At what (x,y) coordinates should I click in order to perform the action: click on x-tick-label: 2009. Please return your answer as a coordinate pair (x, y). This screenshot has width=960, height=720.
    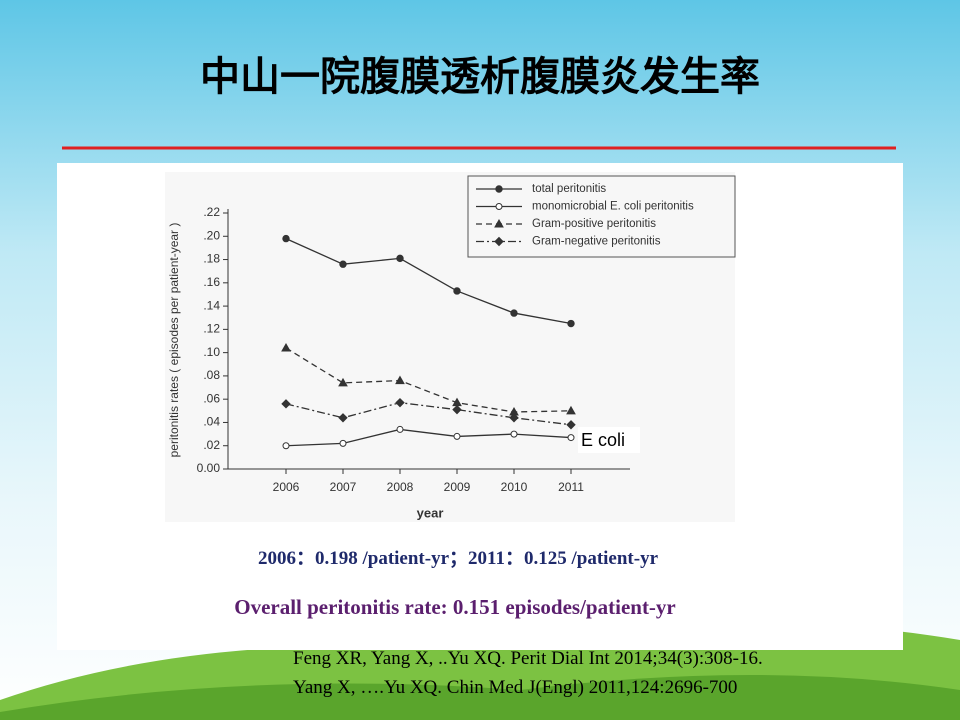
    Looking at the image, I should click on (457, 487).